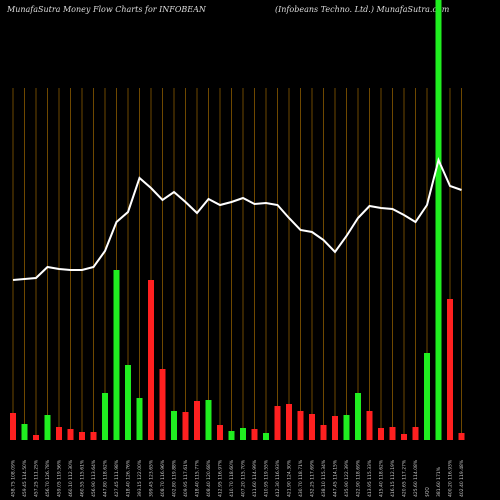 Image resolution: width=500 pixels, height=500 pixels. I want to click on x-tick-label: 456.90 113.64%, so click(94, 478).